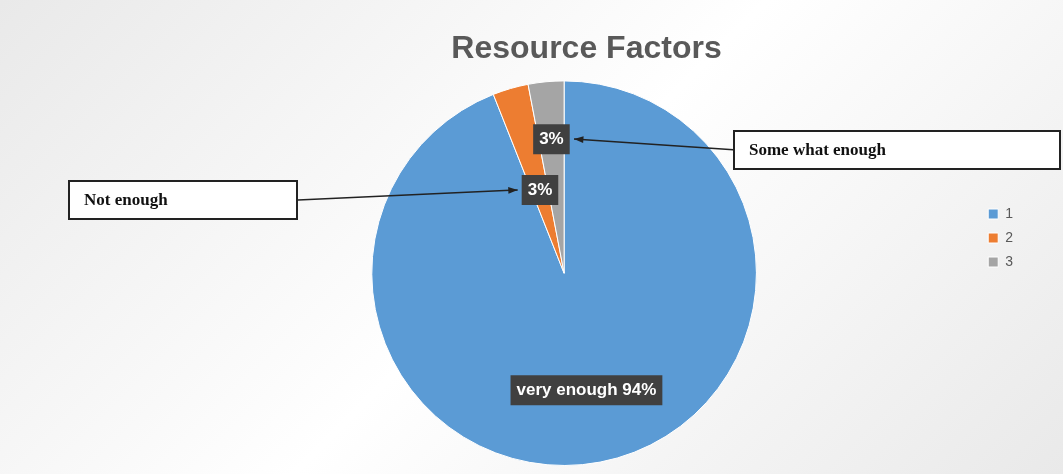 This screenshot has height=474, width=1063. Describe the element at coordinates (1009, 260) in the screenshot. I see `legend-label: 3` at that location.